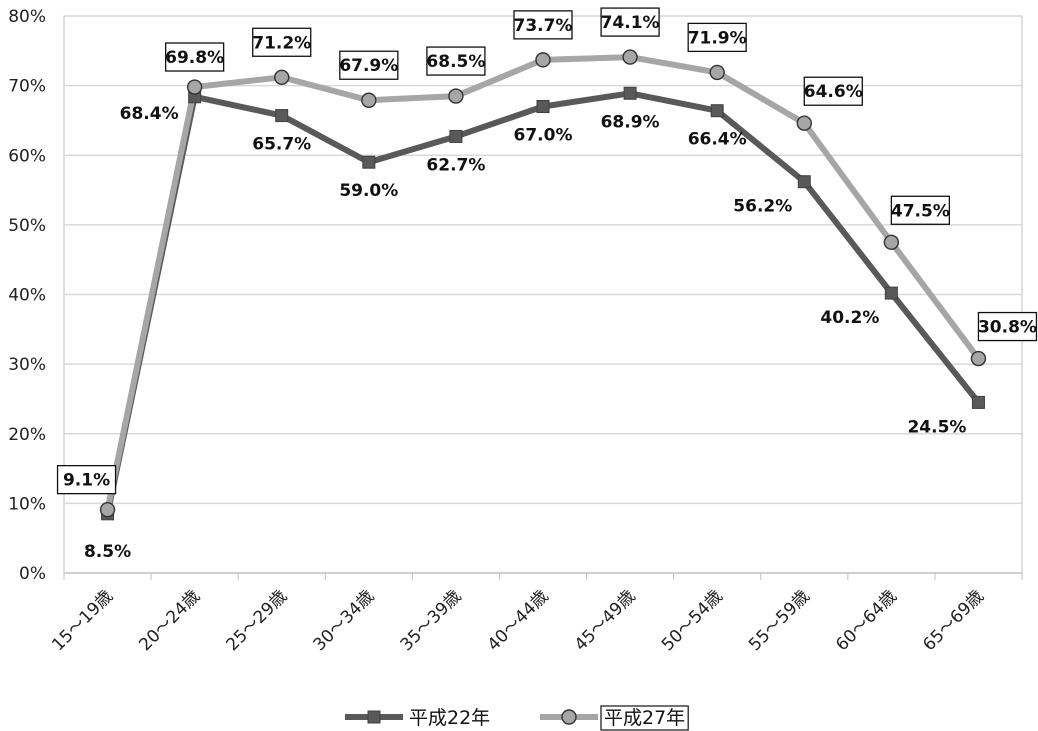 The image size is (1038, 731). Describe the element at coordinates (569, 717) in the screenshot. I see `legend-marker-circle` at that location.